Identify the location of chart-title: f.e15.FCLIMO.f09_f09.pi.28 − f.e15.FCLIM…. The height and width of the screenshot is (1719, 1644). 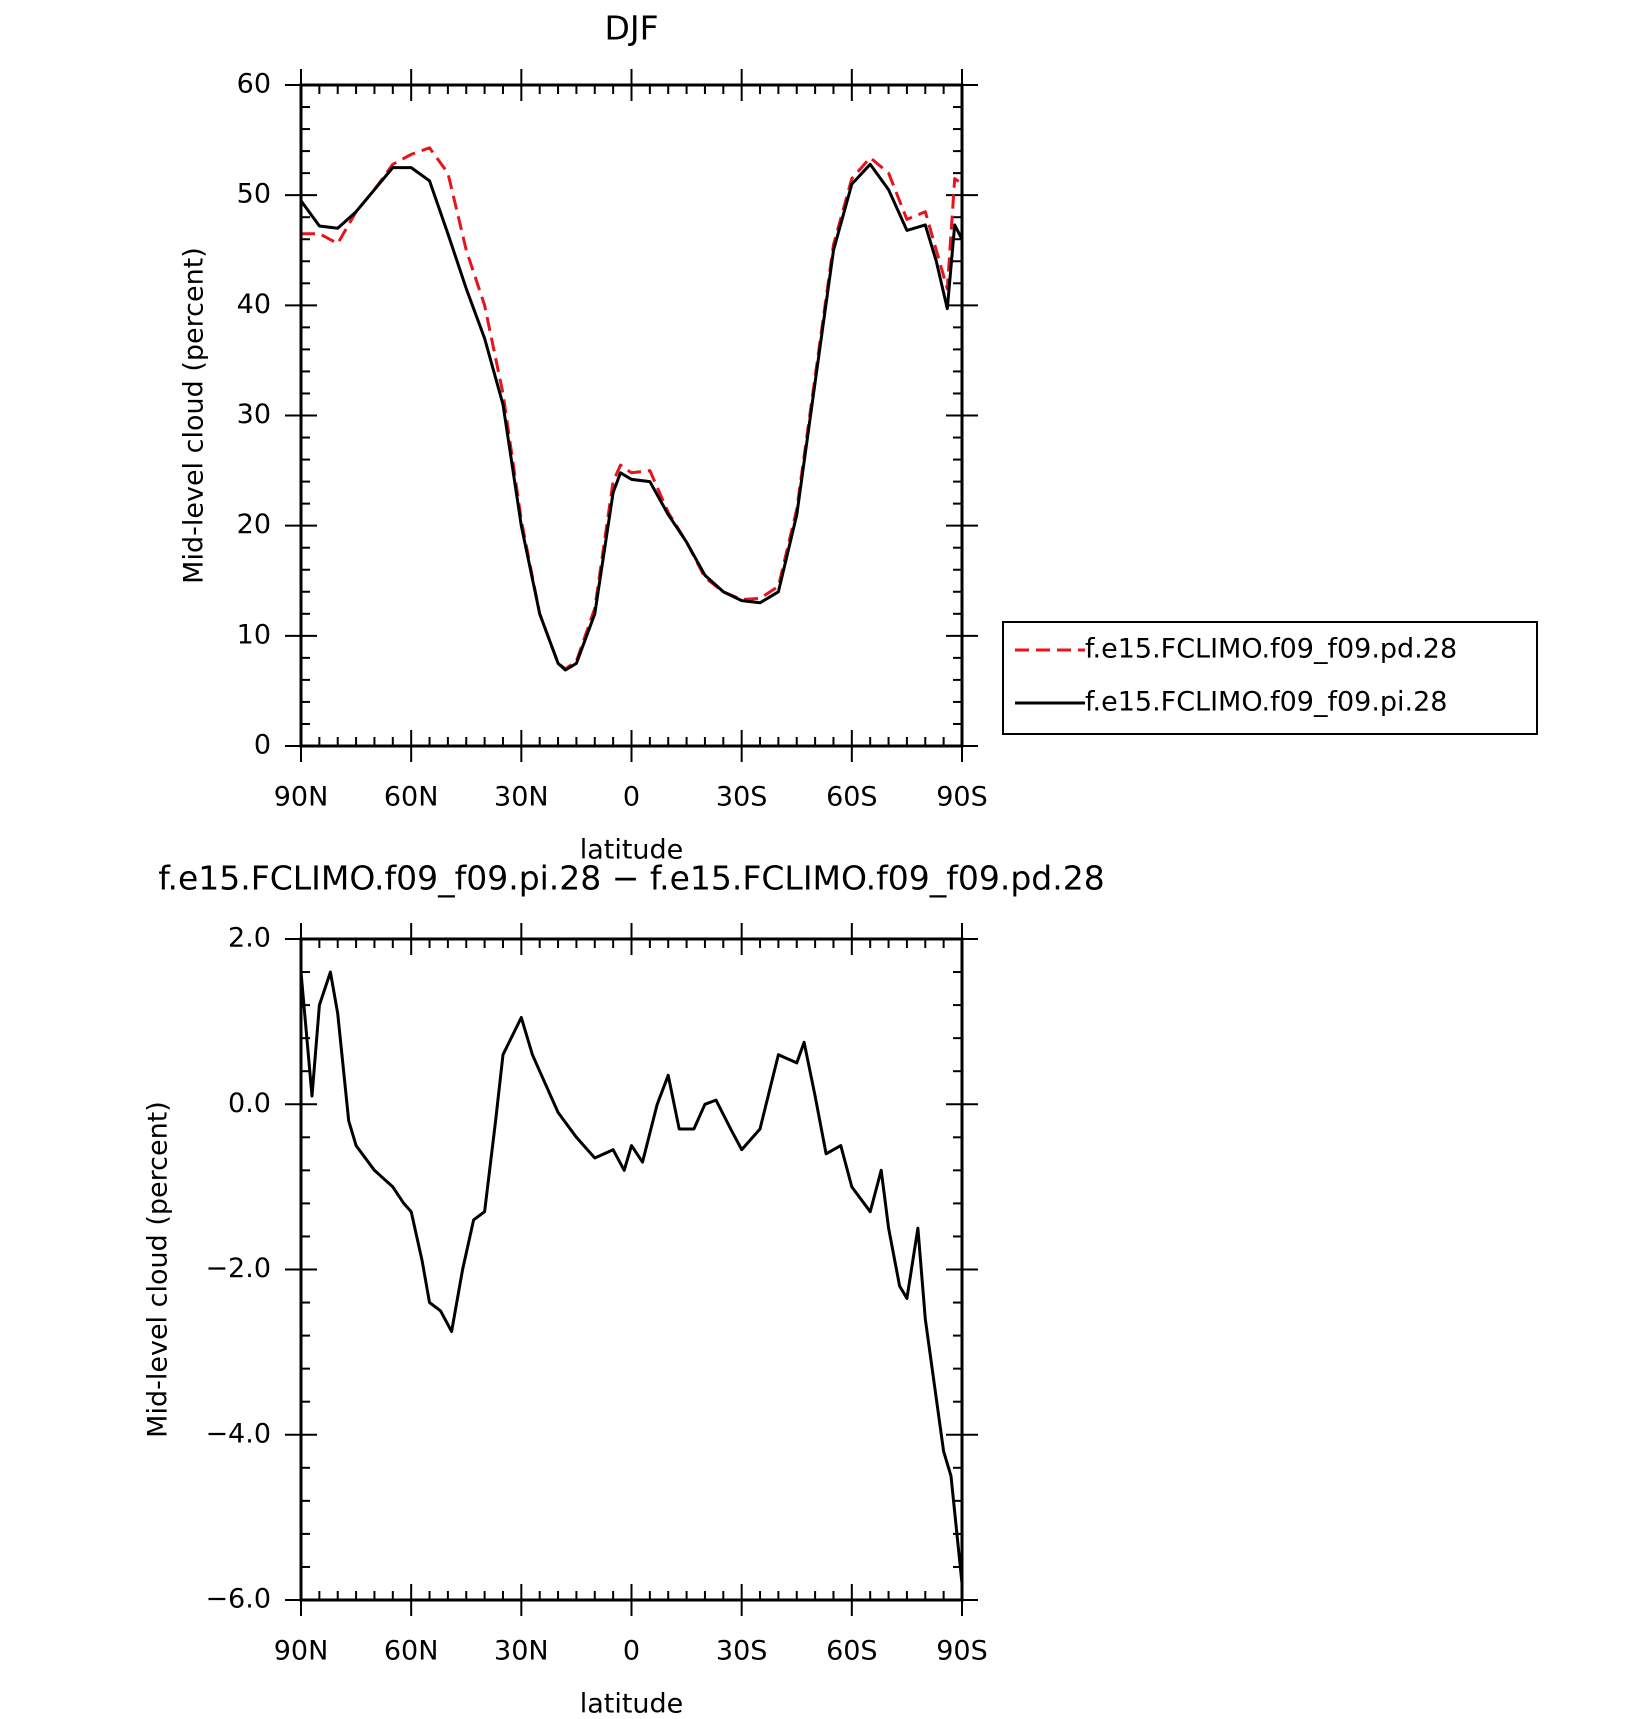
(631, 878).